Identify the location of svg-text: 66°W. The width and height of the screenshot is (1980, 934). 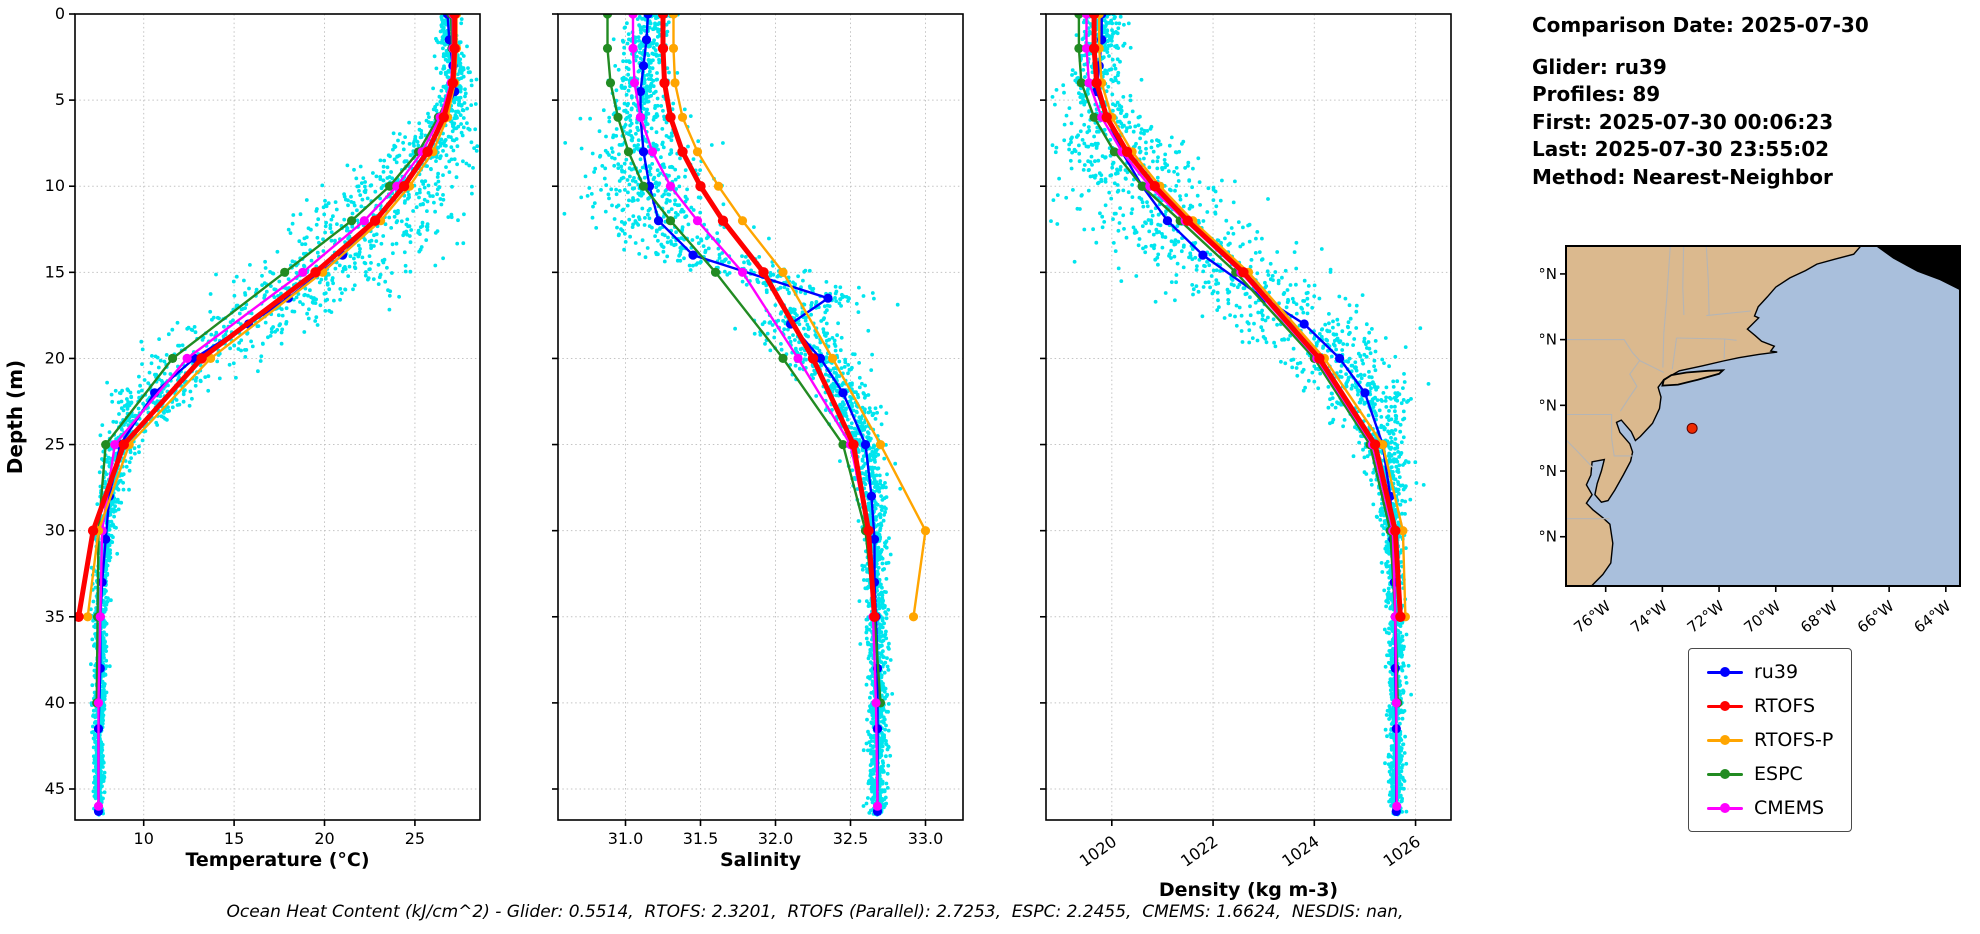
(1876, 614).